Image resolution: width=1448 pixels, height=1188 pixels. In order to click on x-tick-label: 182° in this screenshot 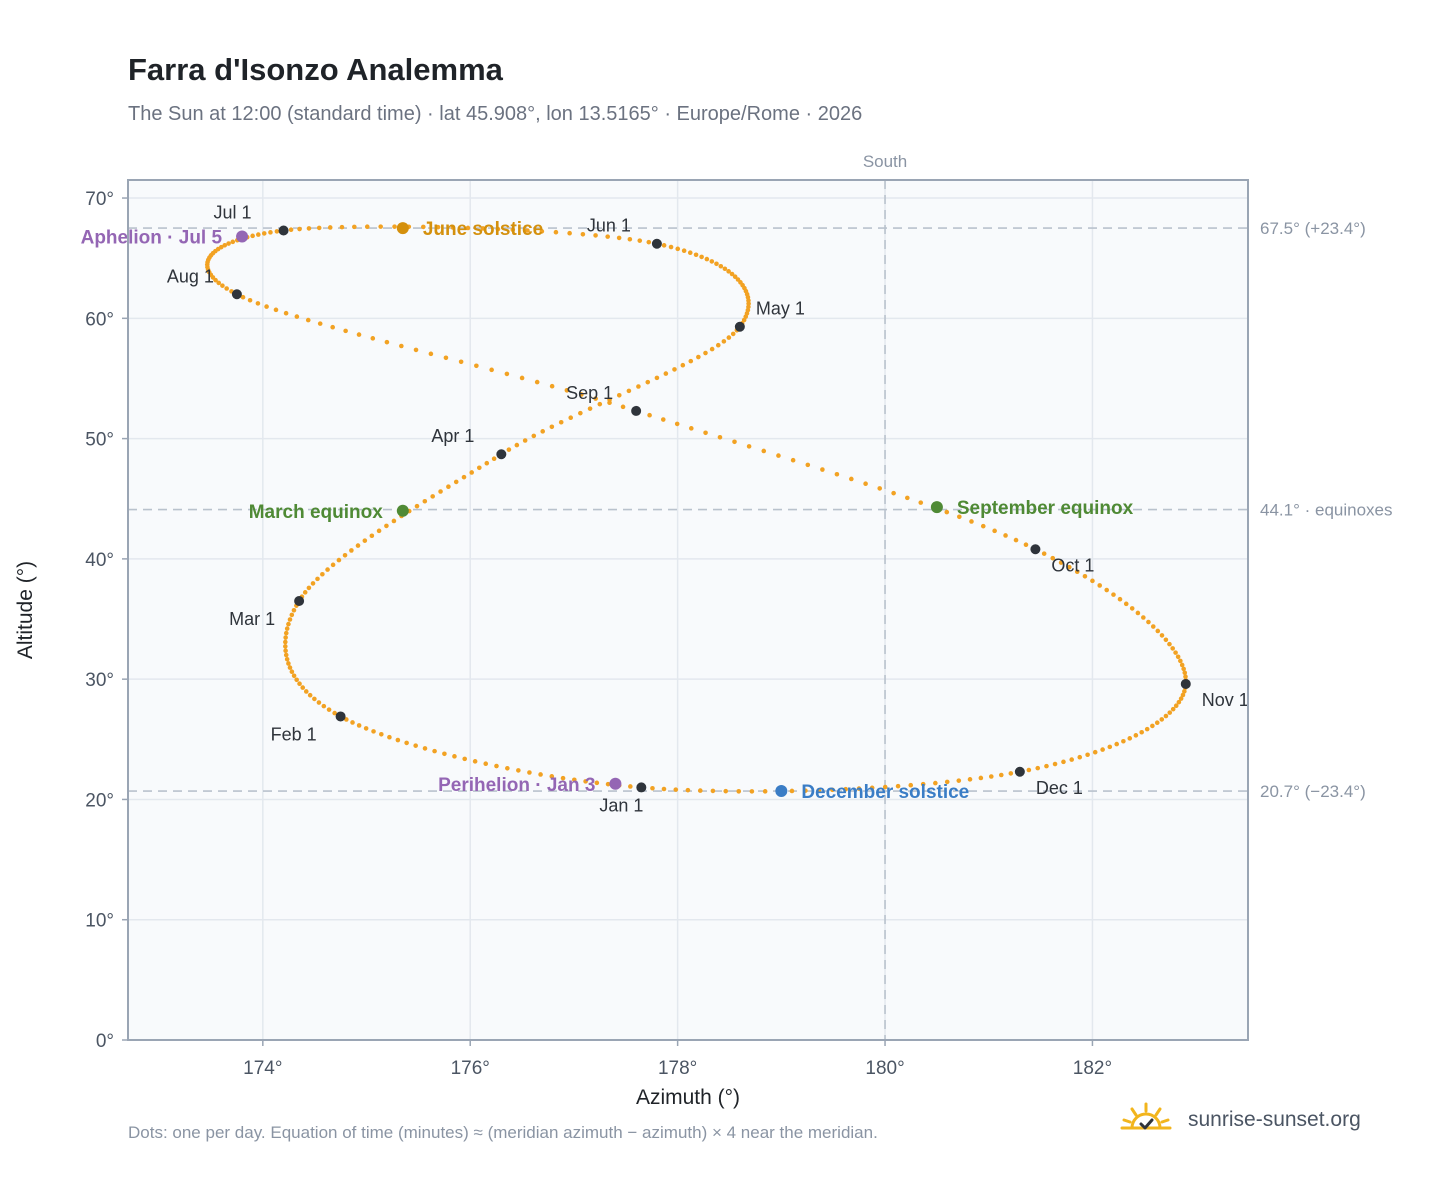, I will do `click(1092, 1068)`.